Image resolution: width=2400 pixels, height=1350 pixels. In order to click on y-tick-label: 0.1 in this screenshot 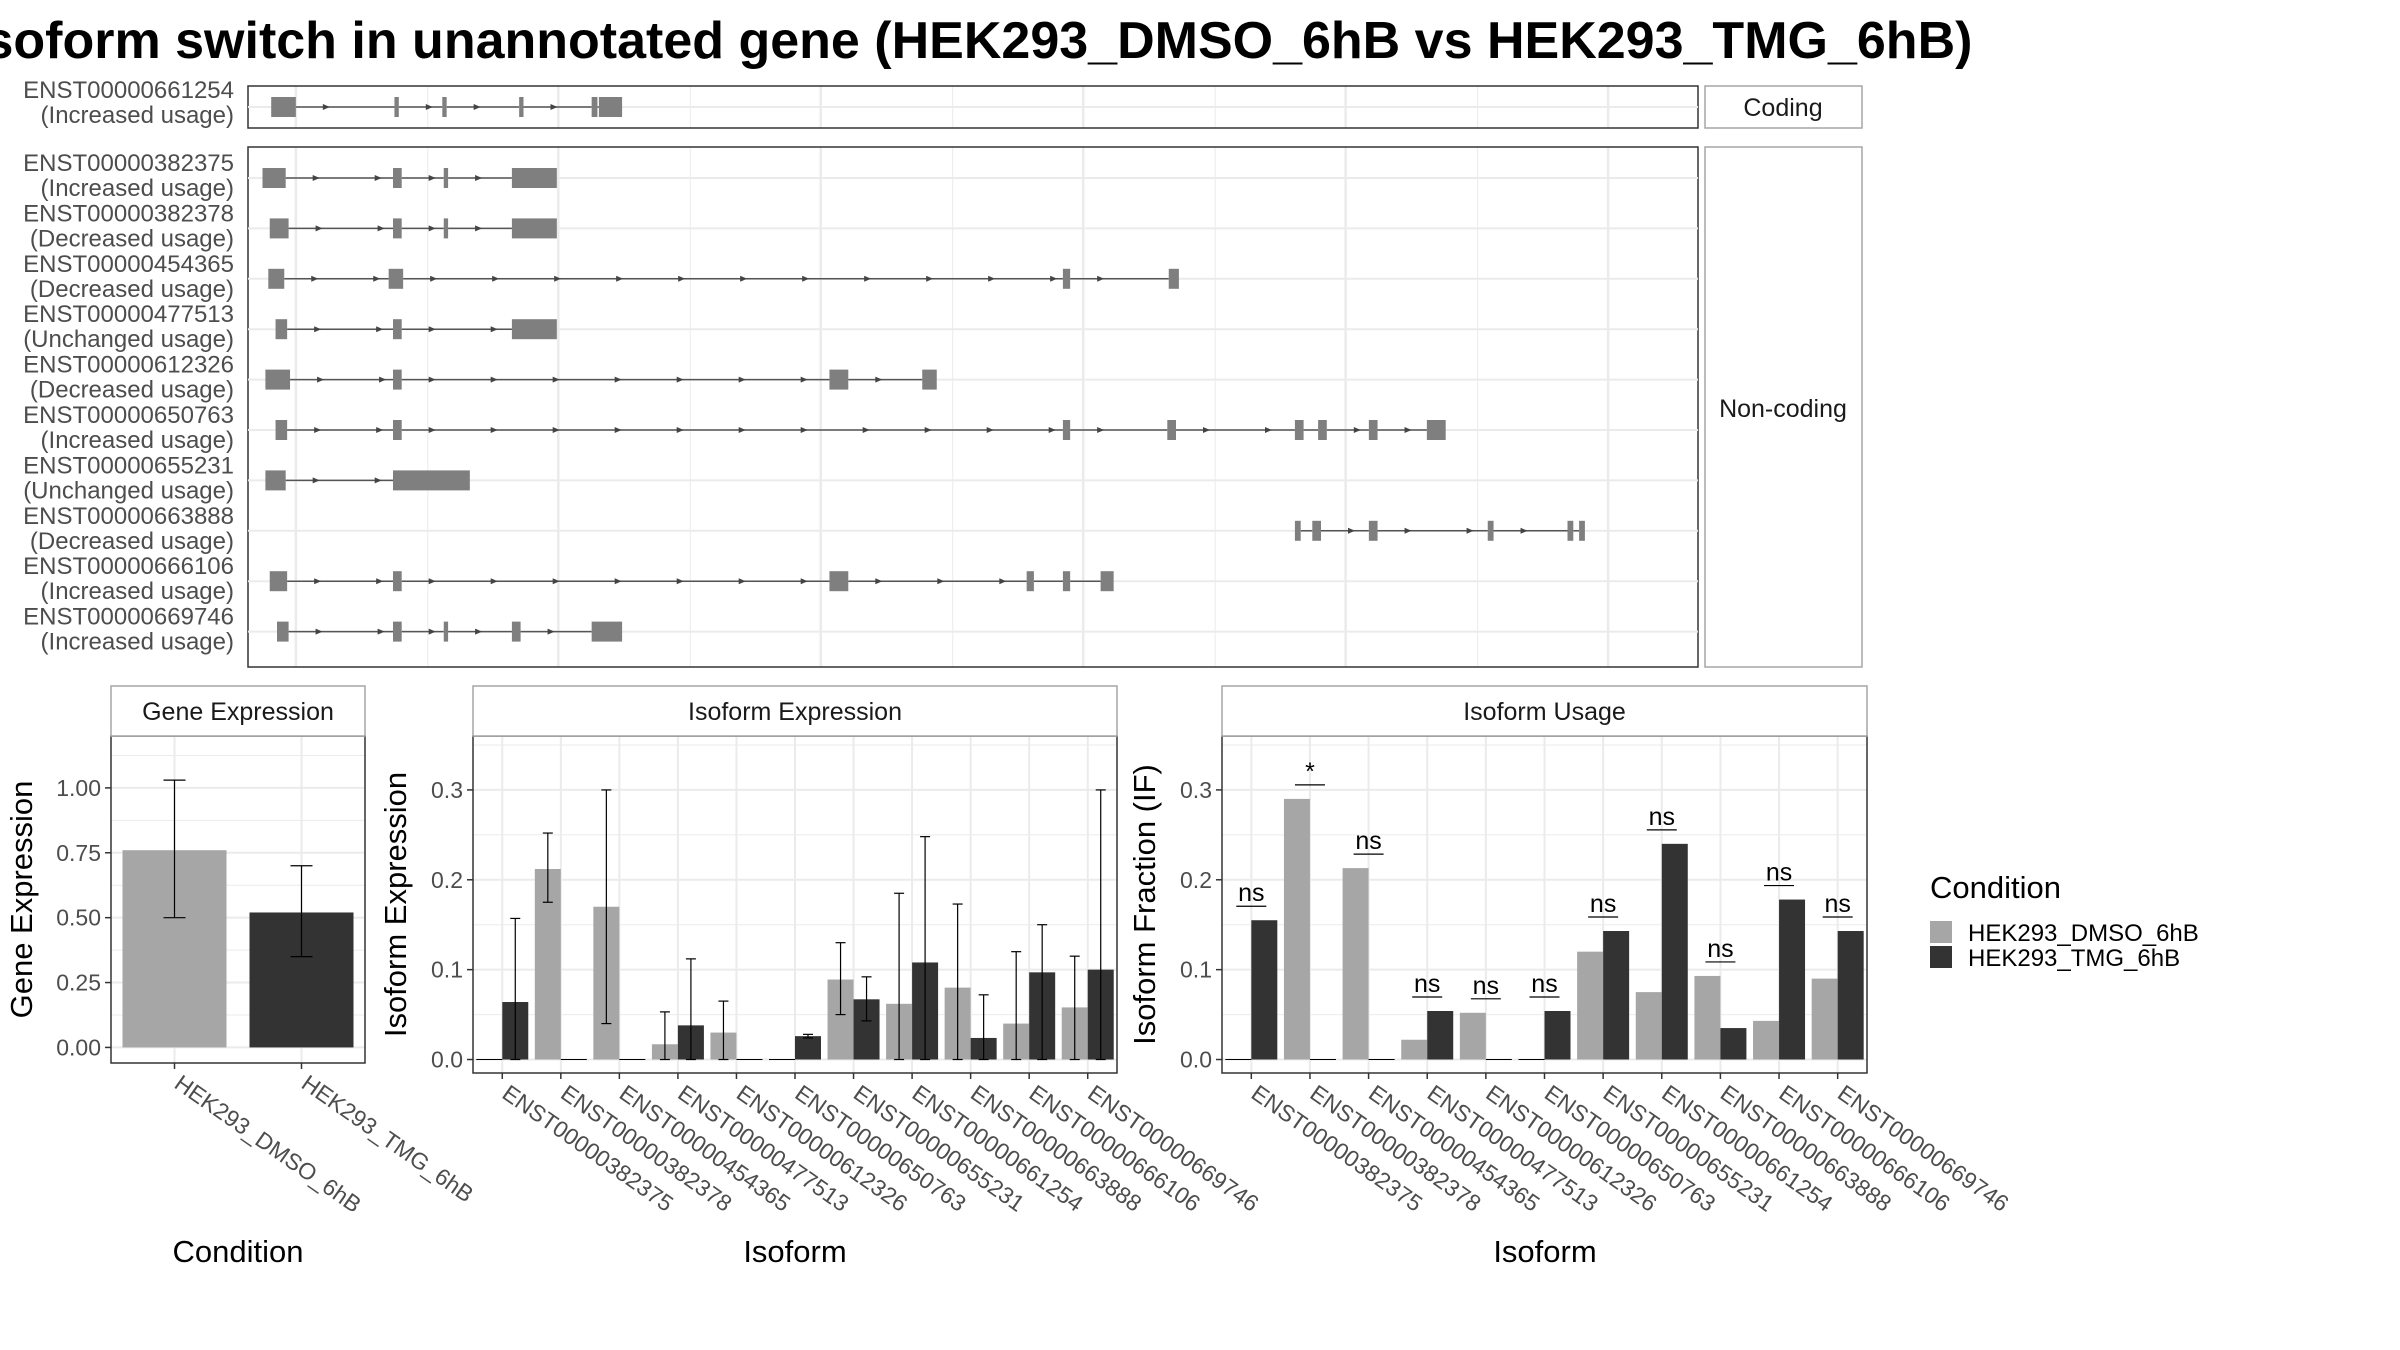, I will do `click(1196, 970)`.